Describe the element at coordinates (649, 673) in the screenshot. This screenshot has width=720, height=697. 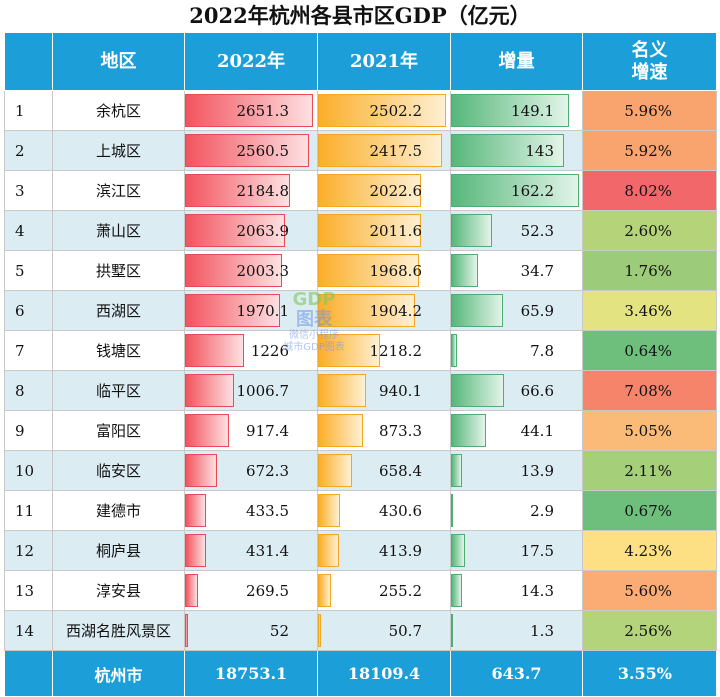
I see `total-growth: 3.55%` at that location.